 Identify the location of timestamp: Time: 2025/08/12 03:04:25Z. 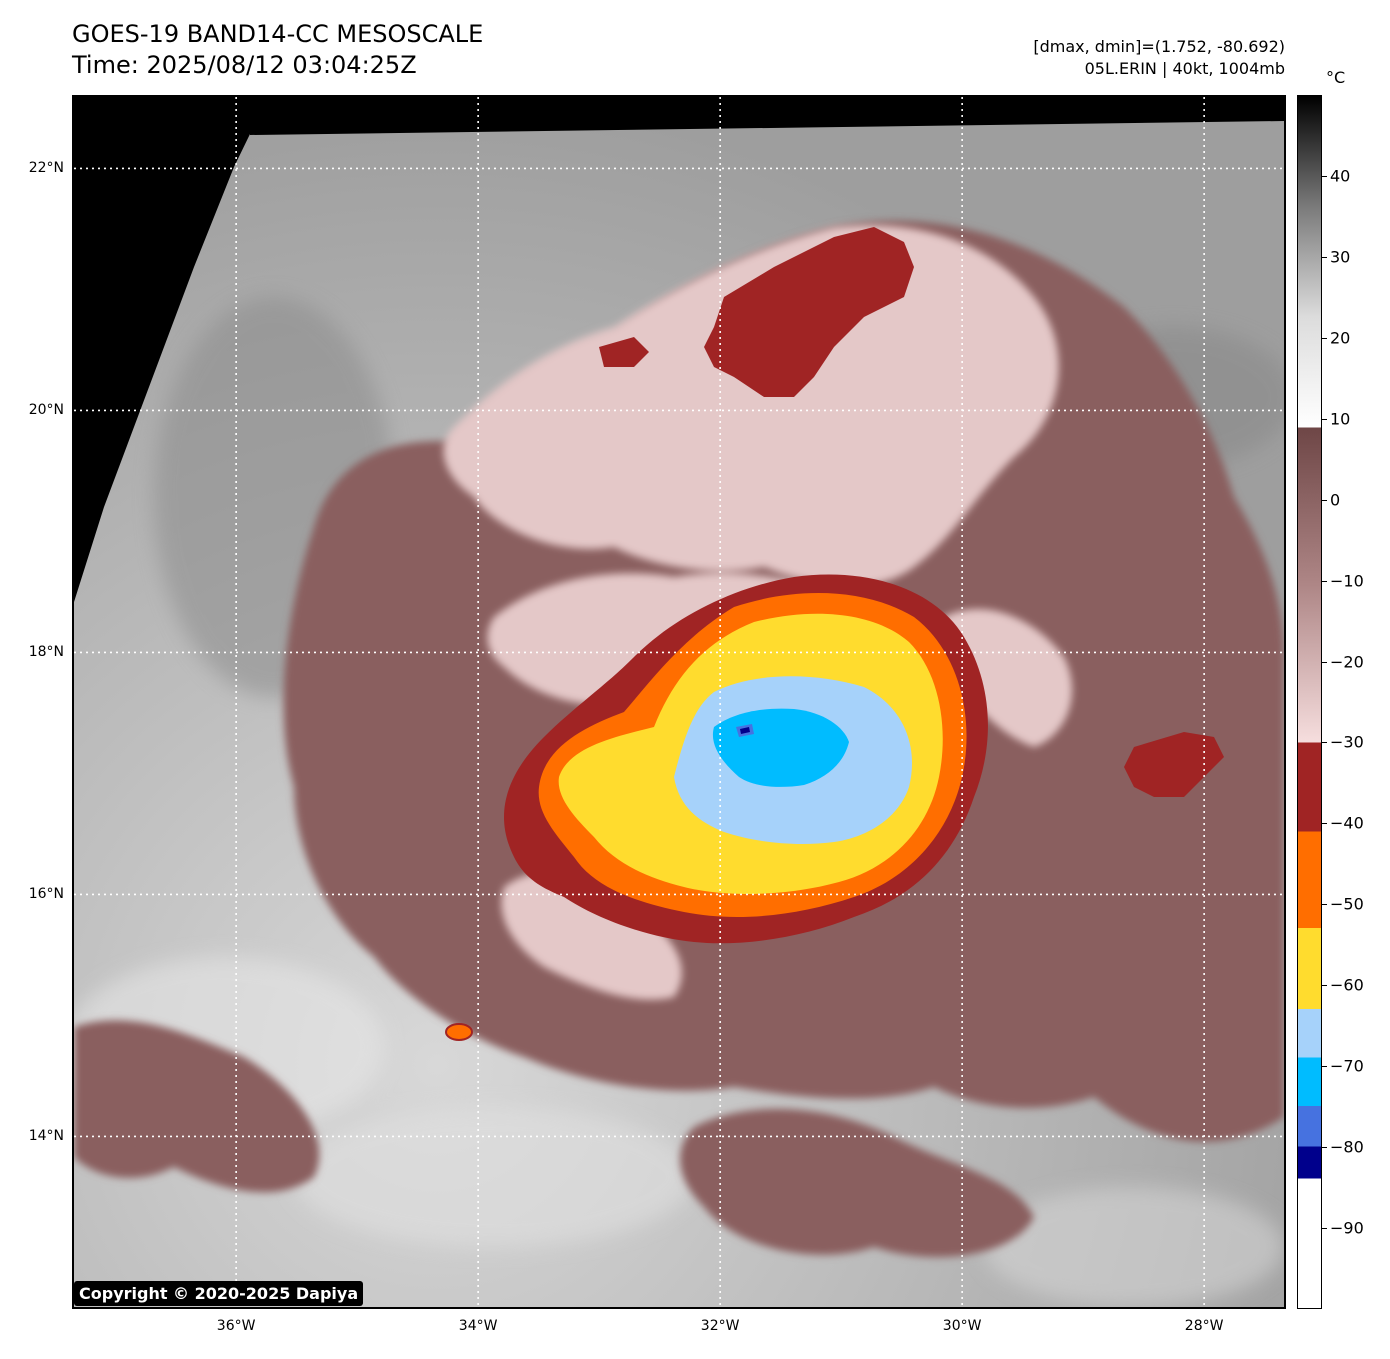
(244, 65).